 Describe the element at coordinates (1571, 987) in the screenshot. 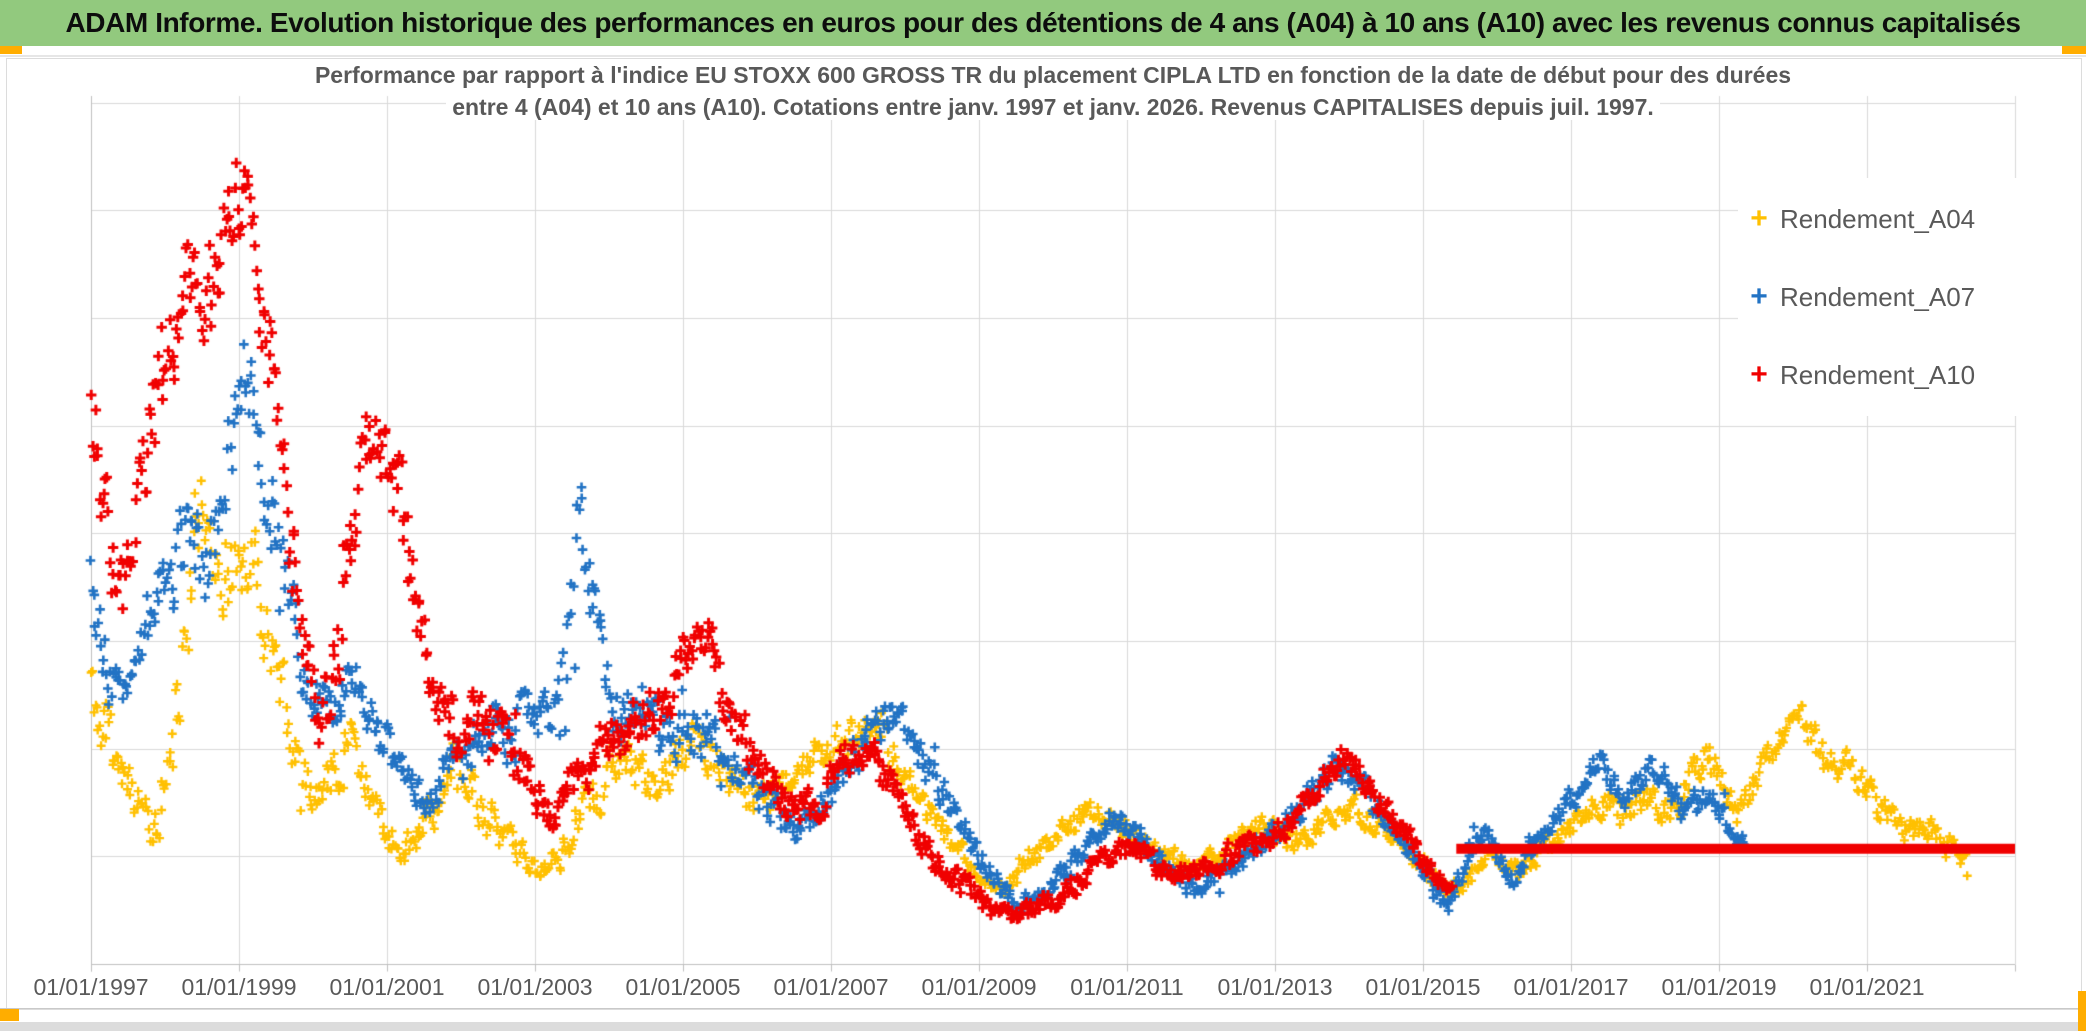

I see `x-tick-label: 01/01/2017` at that location.